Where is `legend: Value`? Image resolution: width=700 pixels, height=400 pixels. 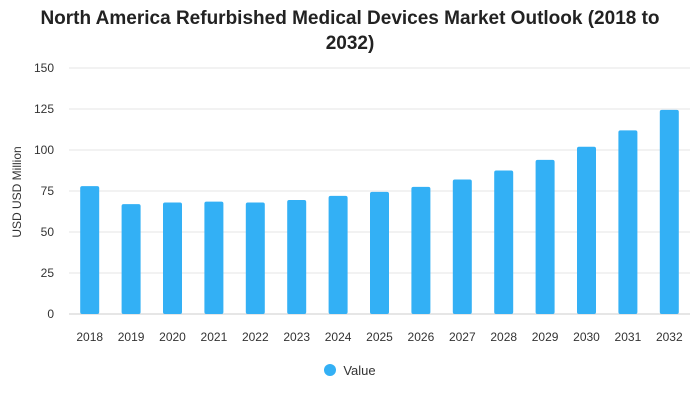 legend: Value is located at coordinates (350, 370).